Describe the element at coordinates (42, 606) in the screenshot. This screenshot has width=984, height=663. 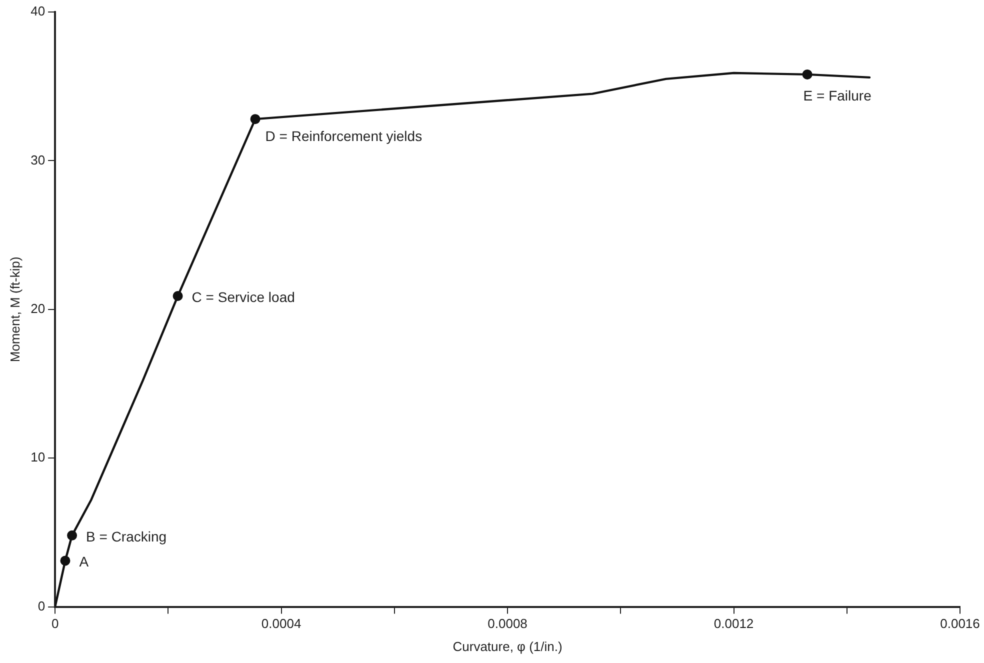
I see `y-tick-label: 0` at that location.